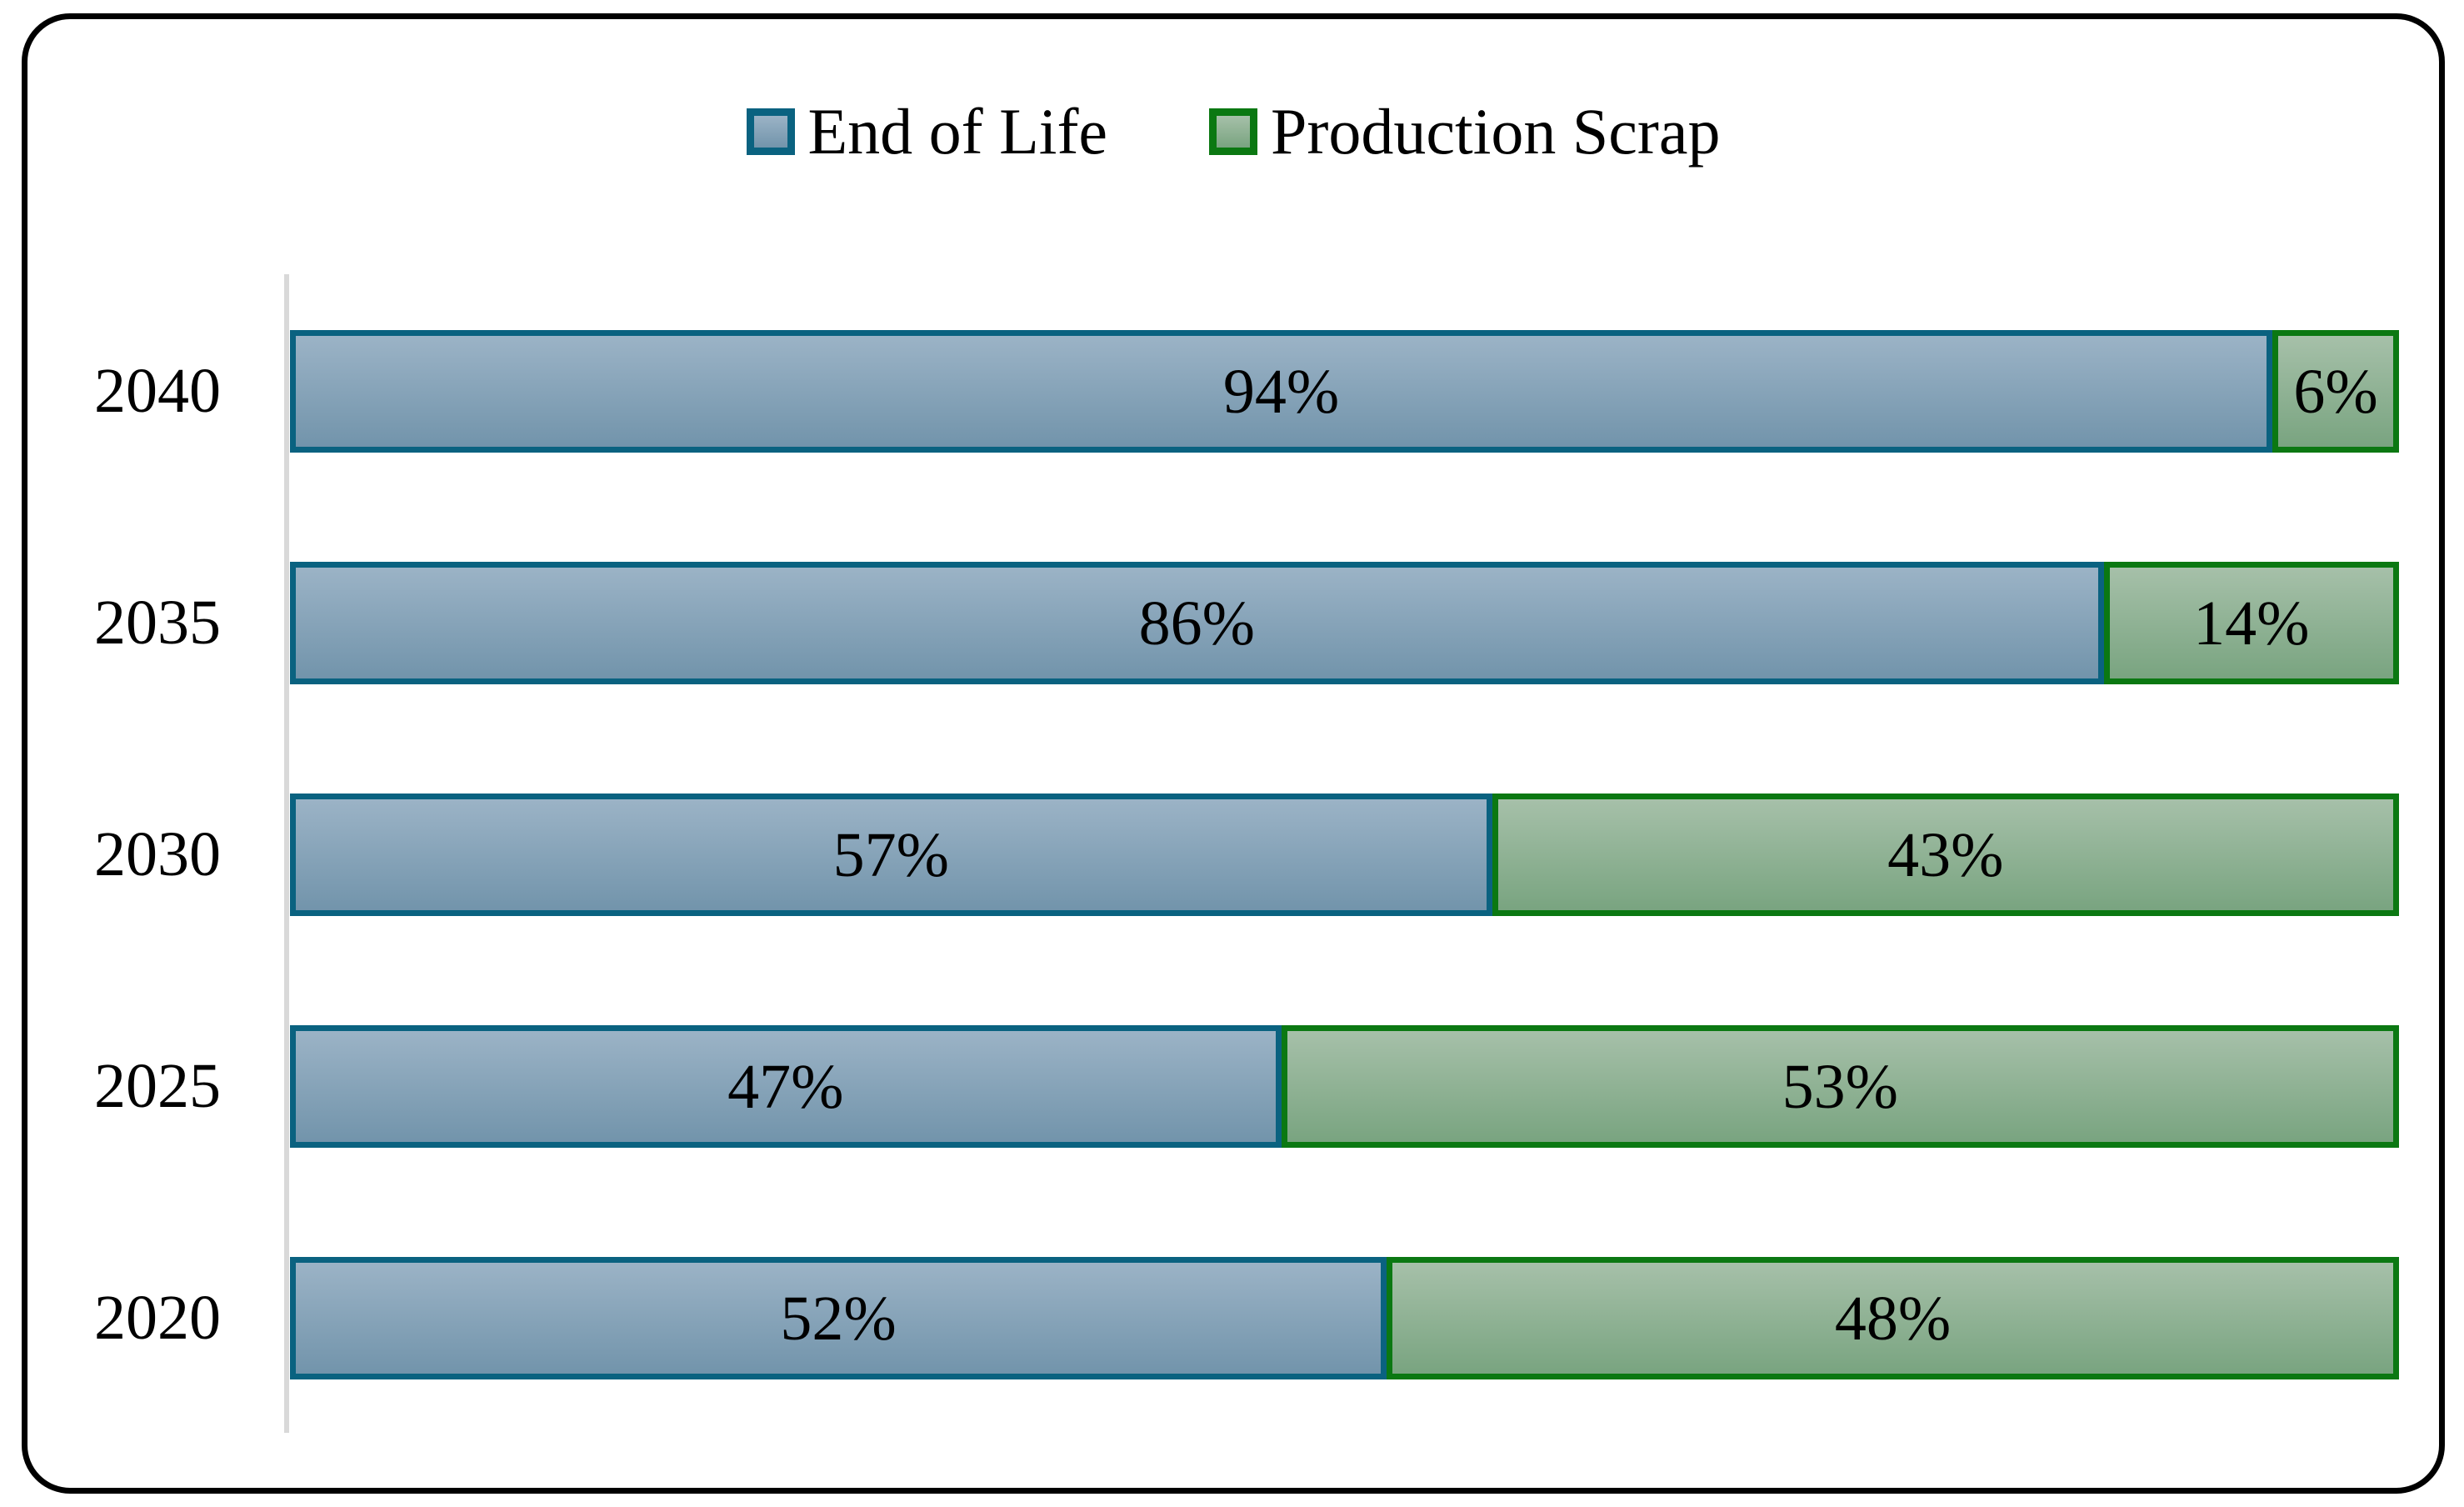 The image size is (2464, 1507). What do you see at coordinates (157, 1318) in the screenshot?
I see `category-label-2020: 2020` at bounding box center [157, 1318].